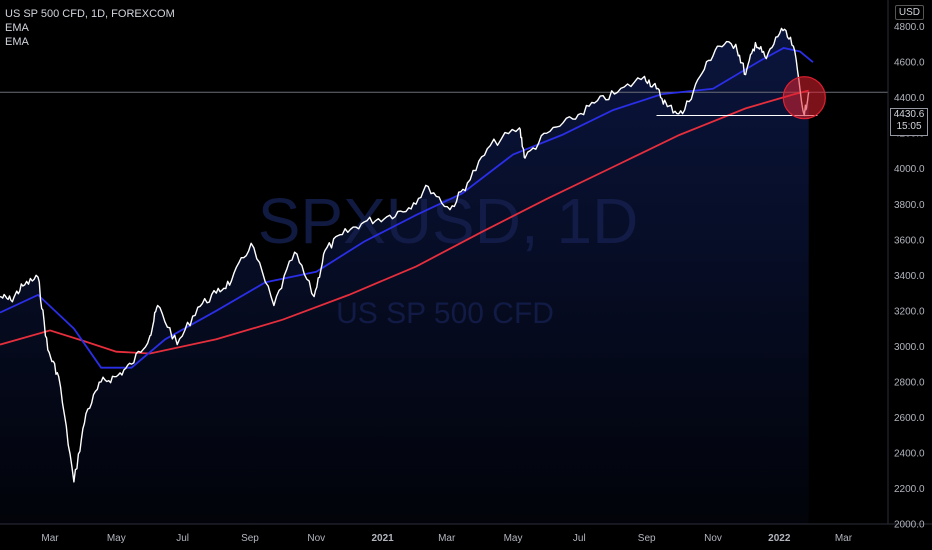 The width and height of the screenshot is (932, 550). What do you see at coordinates (448, 221) in the screenshot?
I see `watermark-ticker: SPXUSD, 1D` at bounding box center [448, 221].